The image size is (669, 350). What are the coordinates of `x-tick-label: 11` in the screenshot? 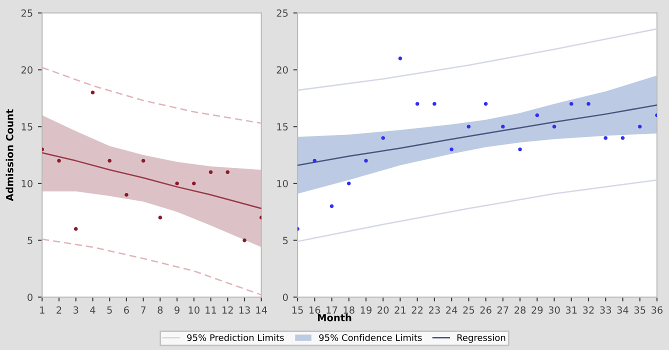 It's located at (211, 310).